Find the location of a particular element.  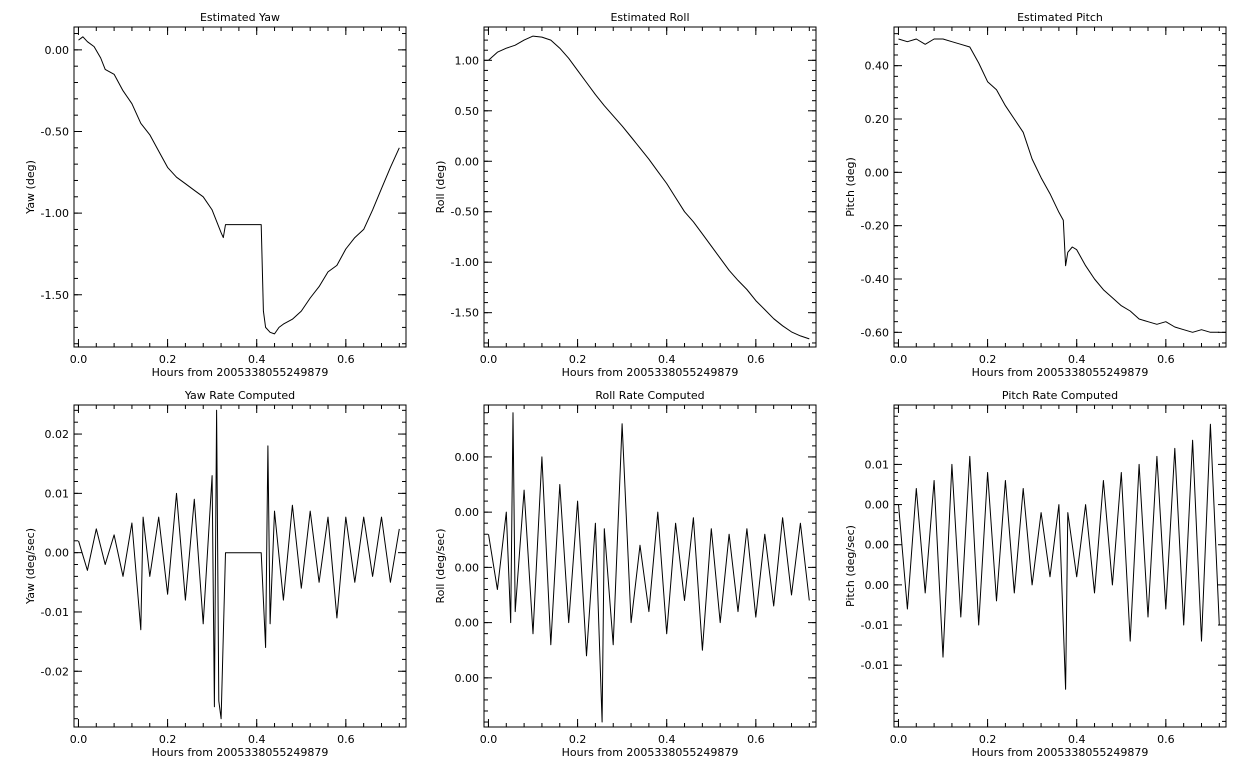

series-line-yaw is located at coordinates (239, 185).